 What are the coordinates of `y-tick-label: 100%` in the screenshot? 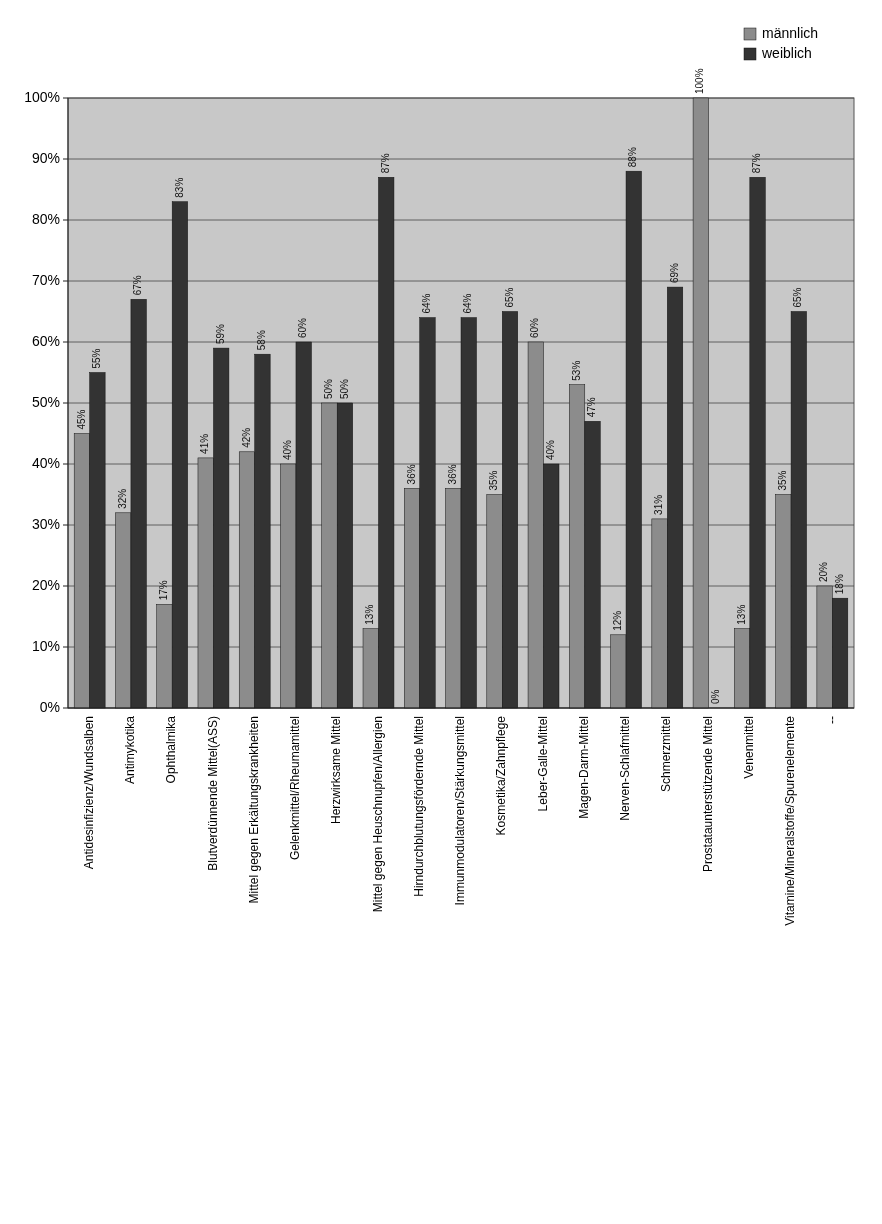 It's located at (42, 96).